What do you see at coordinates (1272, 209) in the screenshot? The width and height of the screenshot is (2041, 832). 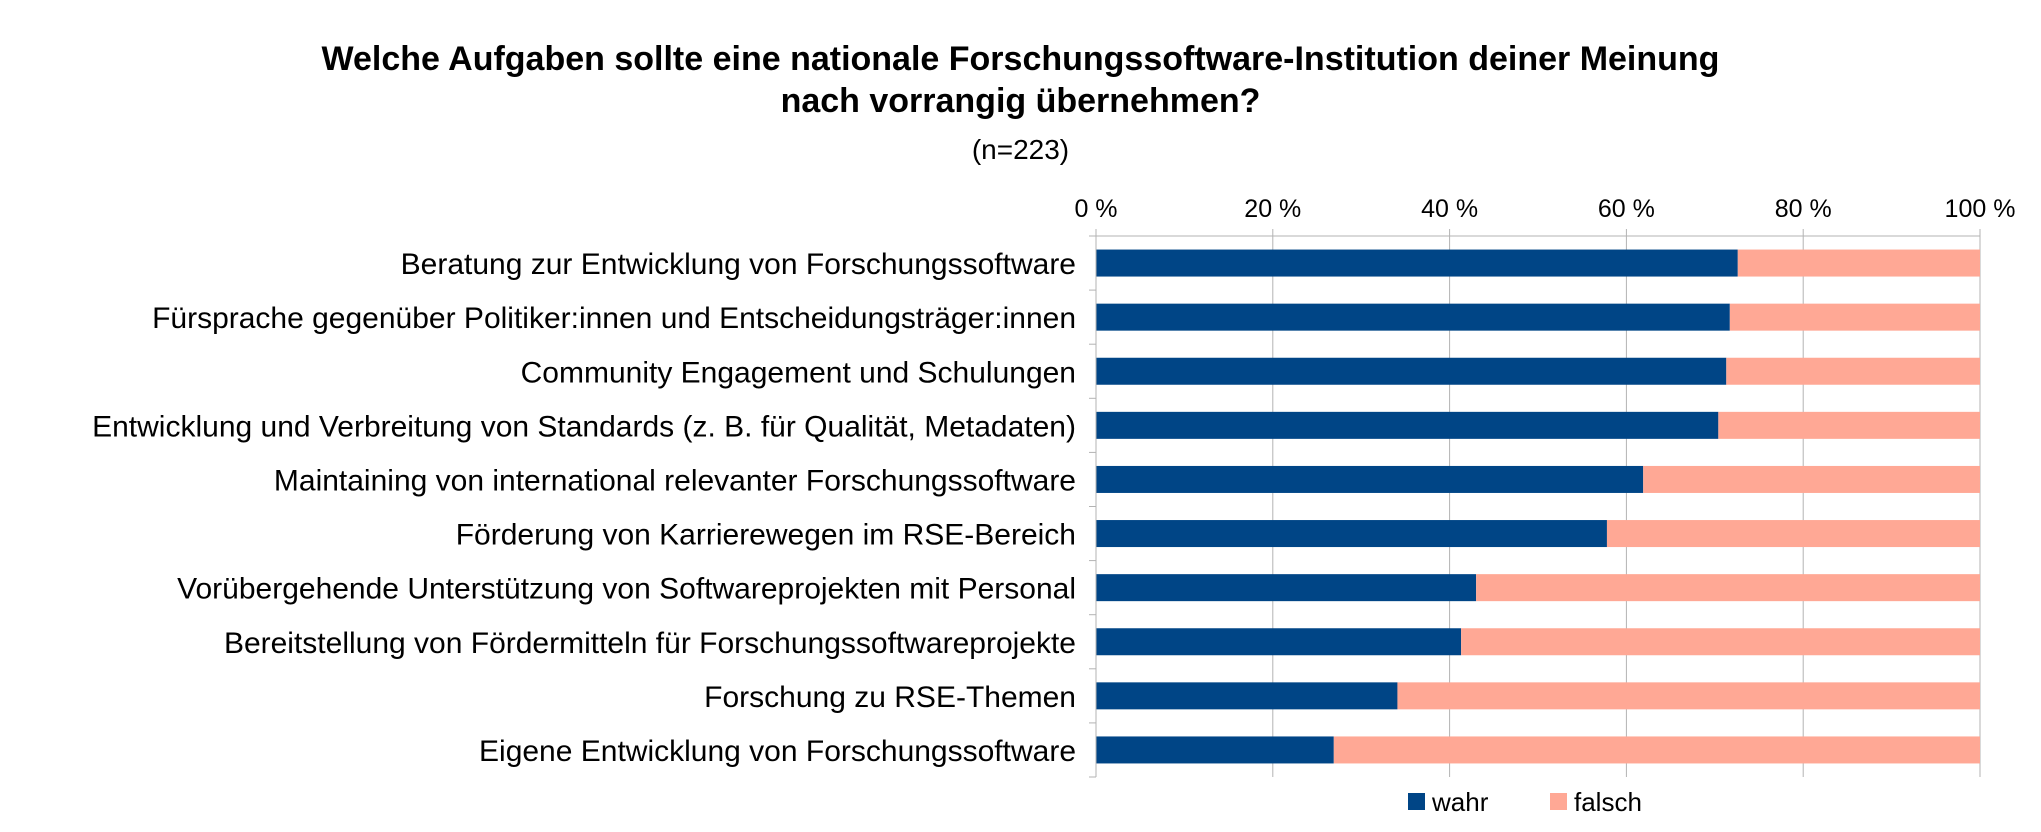 I see `x-tick-label: 20 %` at bounding box center [1272, 209].